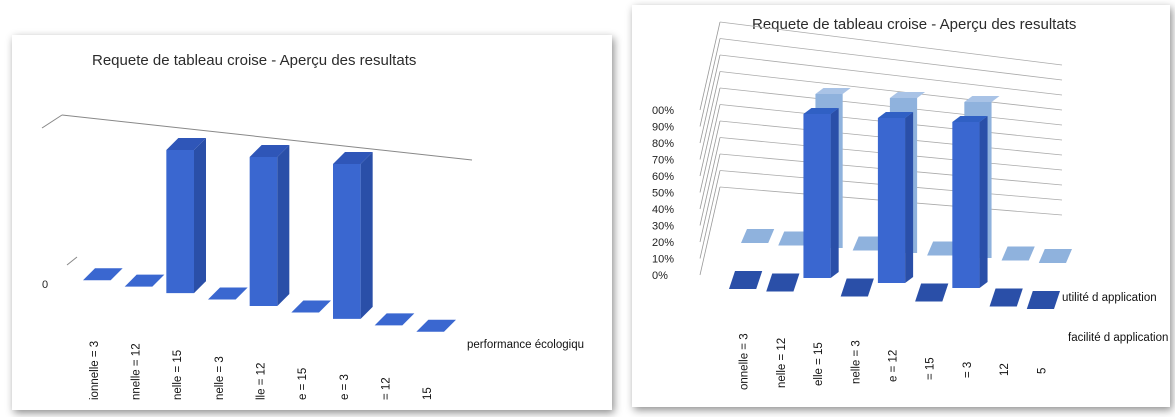  What do you see at coordinates (72, 261) in the screenshot?
I see `left-floor-edge` at bounding box center [72, 261].